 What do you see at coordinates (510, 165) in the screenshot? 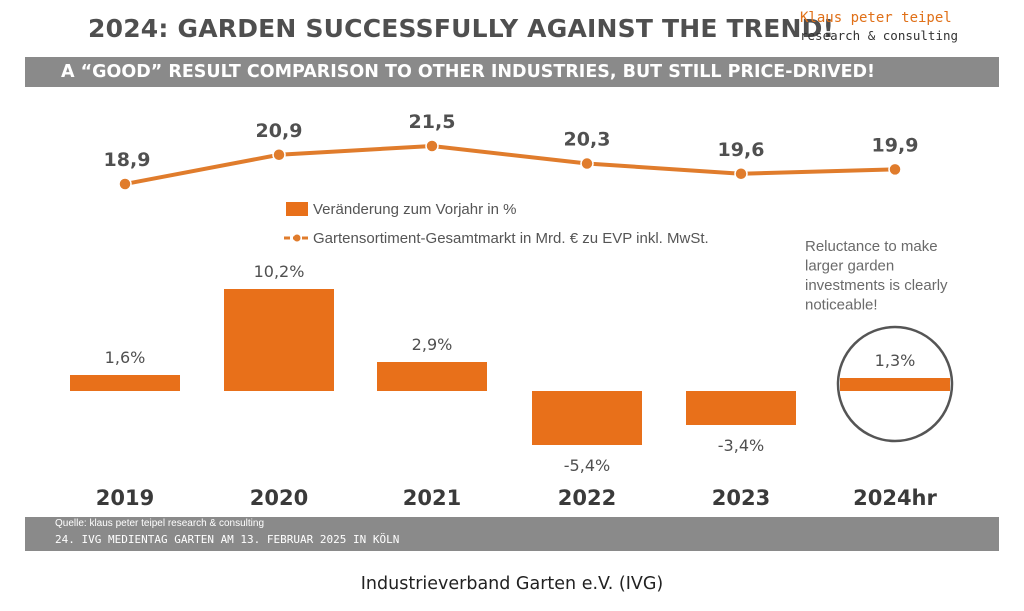
I see `market-line` at bounding box center [510, 165].